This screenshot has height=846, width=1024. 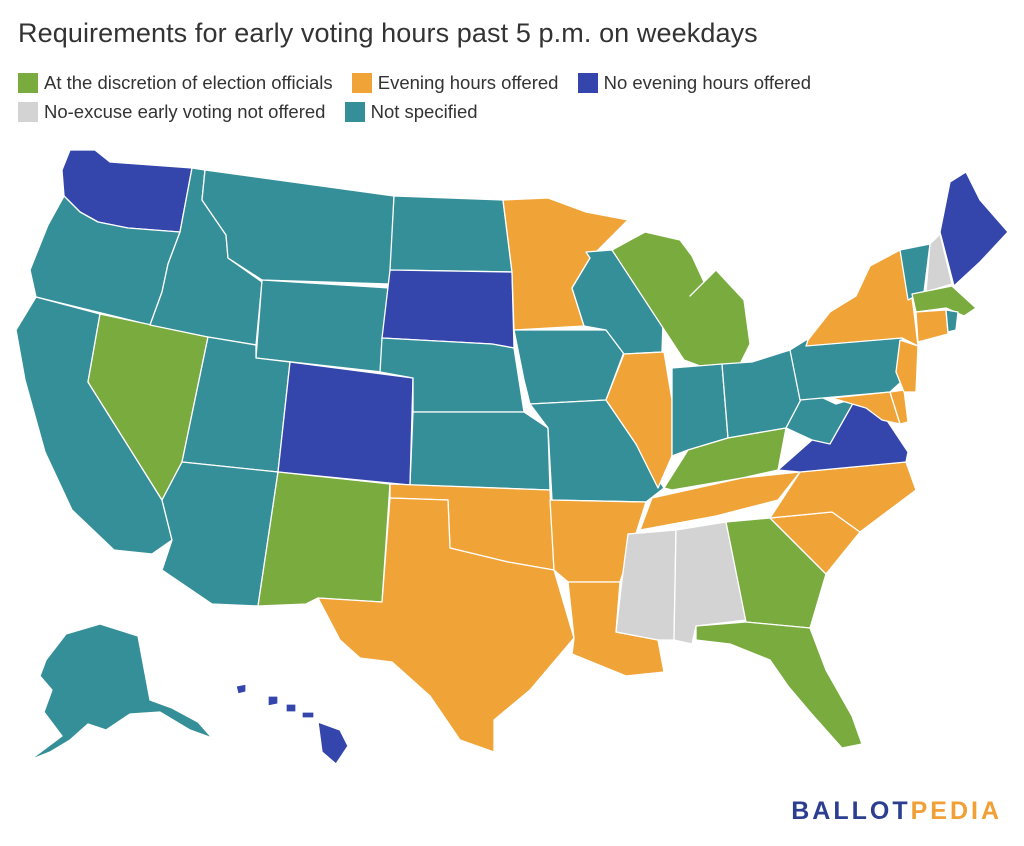 What do you see at coordinates (446, 625) in the screenshot?
I see `state-TX` at bounding box center [446, 625].